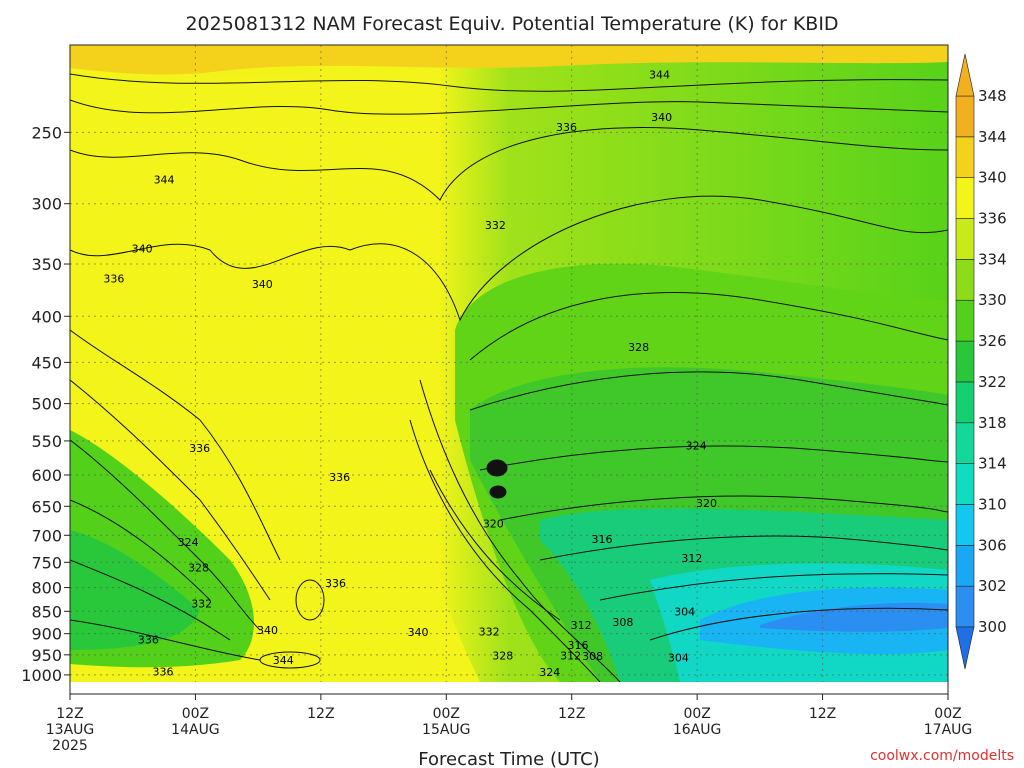  I want to click on colorbar-tick-label: 306, so click(992, 545).